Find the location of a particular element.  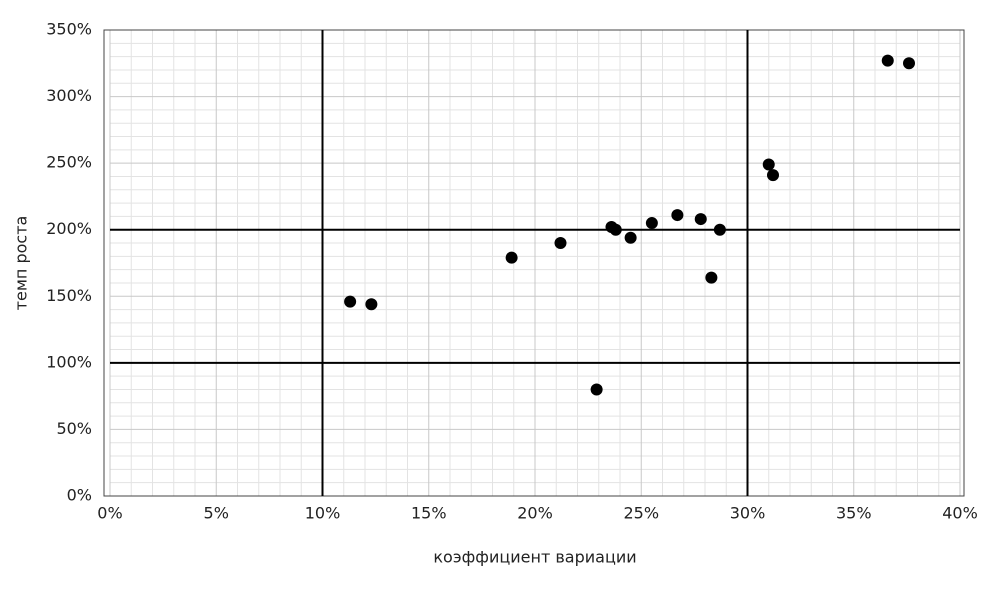

x-tick-label: 40% is located at coordinates (960, 513).